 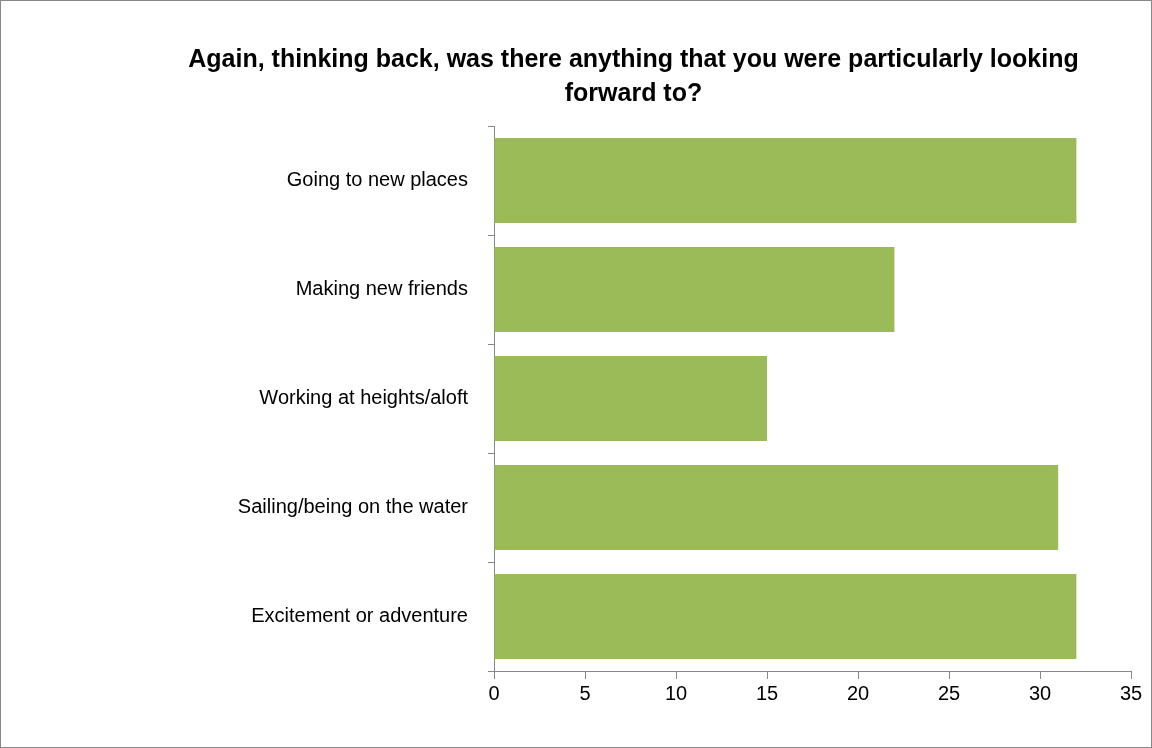 What do you see at coordinates (353, 506) in the screenshot?
I see `y-tick-label: Sailing/being on the water` at bounding box center [353, 506].